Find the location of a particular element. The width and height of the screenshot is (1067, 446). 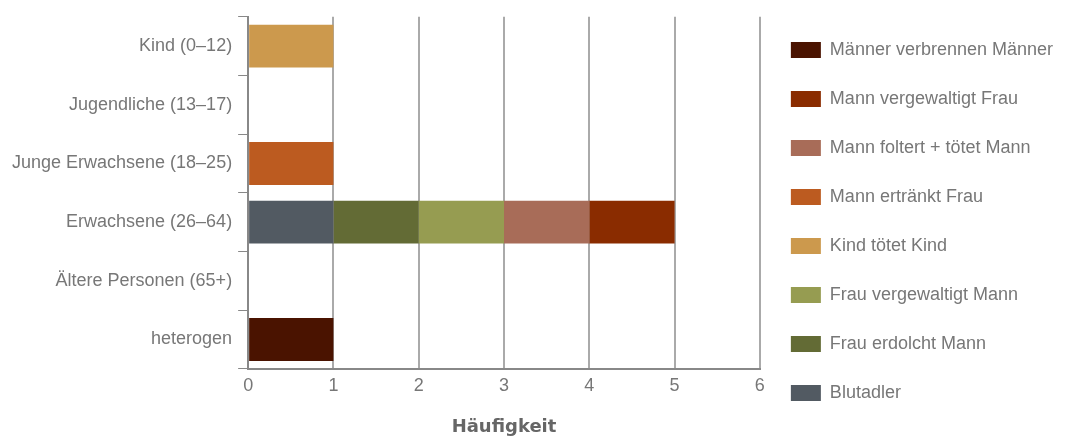

y-tick-label: heterogen is located at coordinates (192, 338).